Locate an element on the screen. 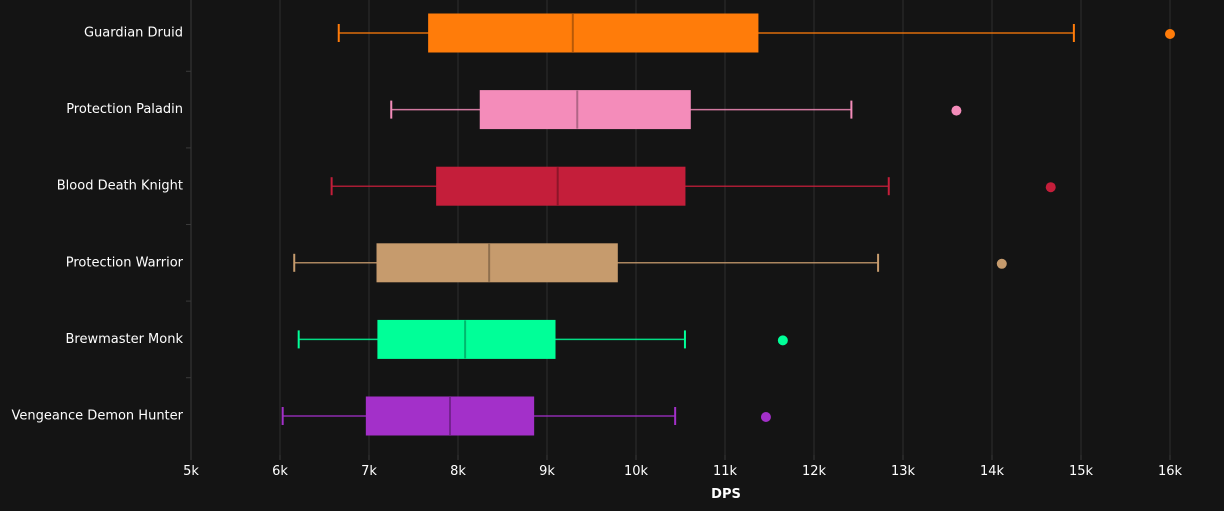 This screenshot has height=511, width=1224. x-axis-ticks: 5k 6k 7k 8k 9k 10k 11k 12k 13k 14k 15k 16k is located at coordinates (683, 467).